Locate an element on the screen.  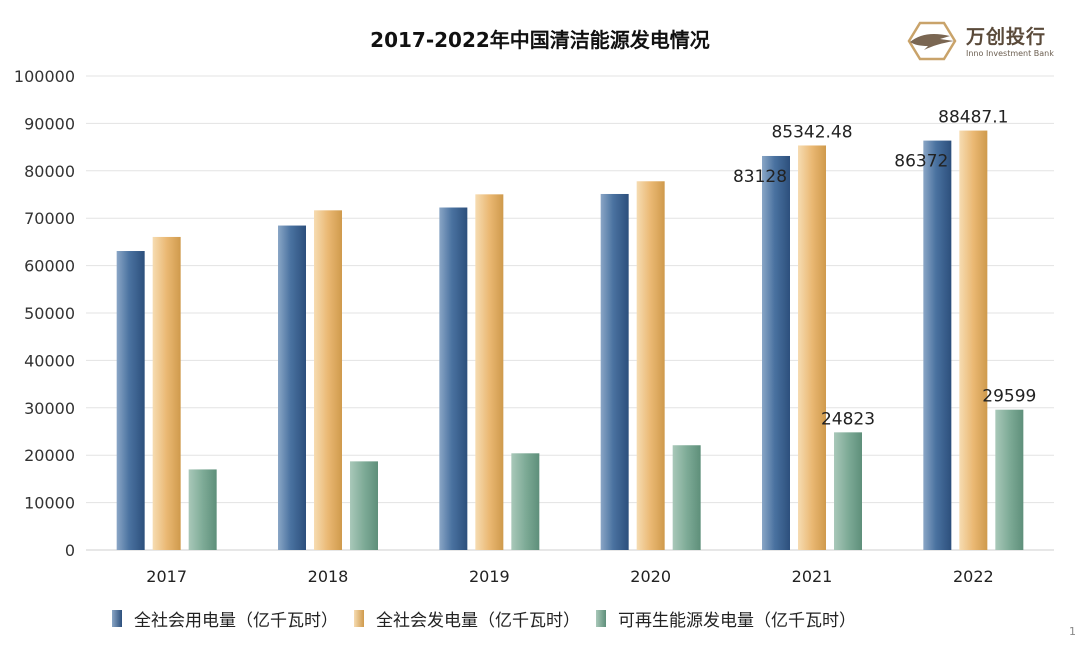
legend-label-generation: 全社会发电量（亿千瓦时） is located at coordinates (478, 621).